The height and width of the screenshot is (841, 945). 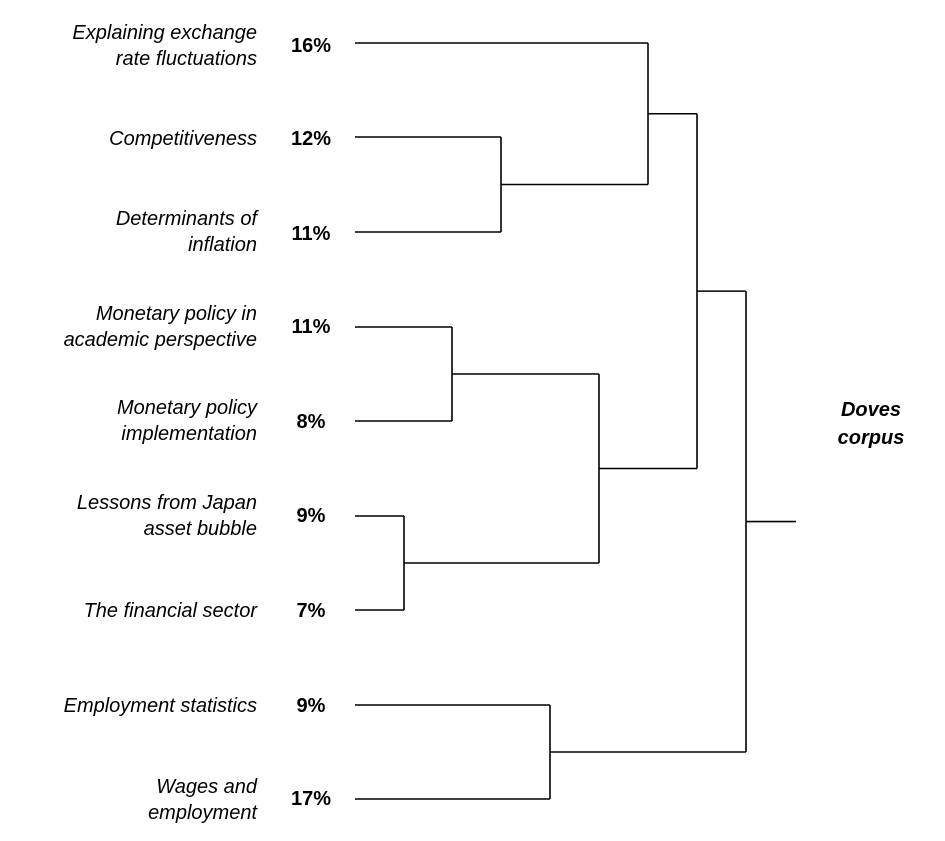 I want to click on leaf-label-japan: Lessons from Japan asset bubble, so click(x=132, y=516).